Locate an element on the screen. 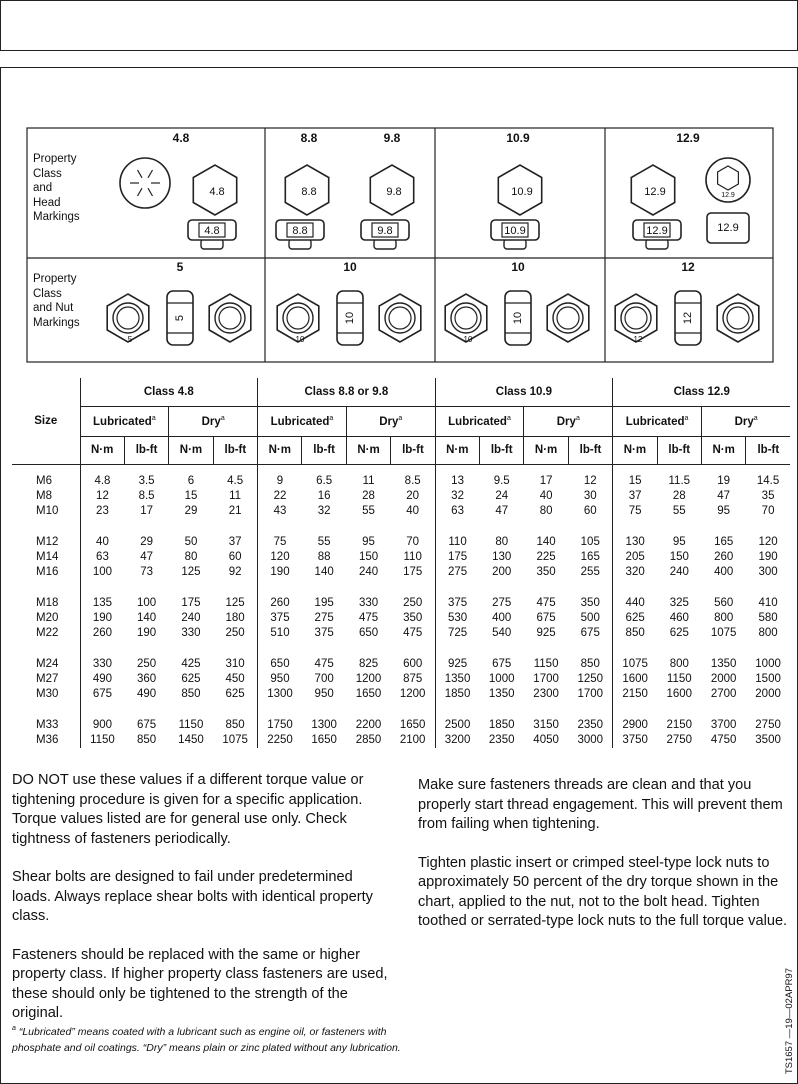  torque-value: 540 is located at coordinates (502, 632).